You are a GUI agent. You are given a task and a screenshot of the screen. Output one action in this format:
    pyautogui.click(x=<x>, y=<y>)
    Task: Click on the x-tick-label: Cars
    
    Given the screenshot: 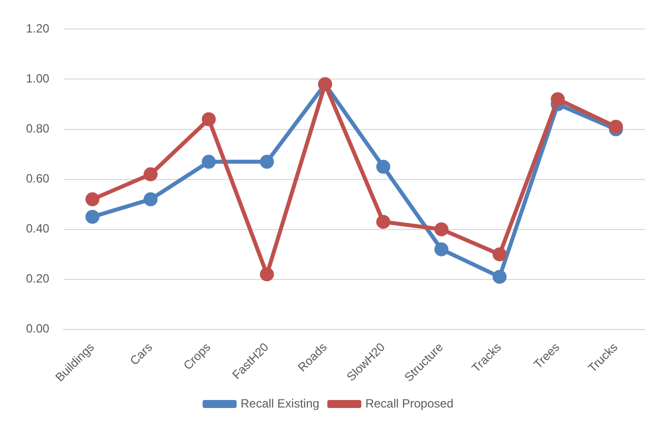 What is the action you would take?
    pyautogui.click(x=141, y=354)
    